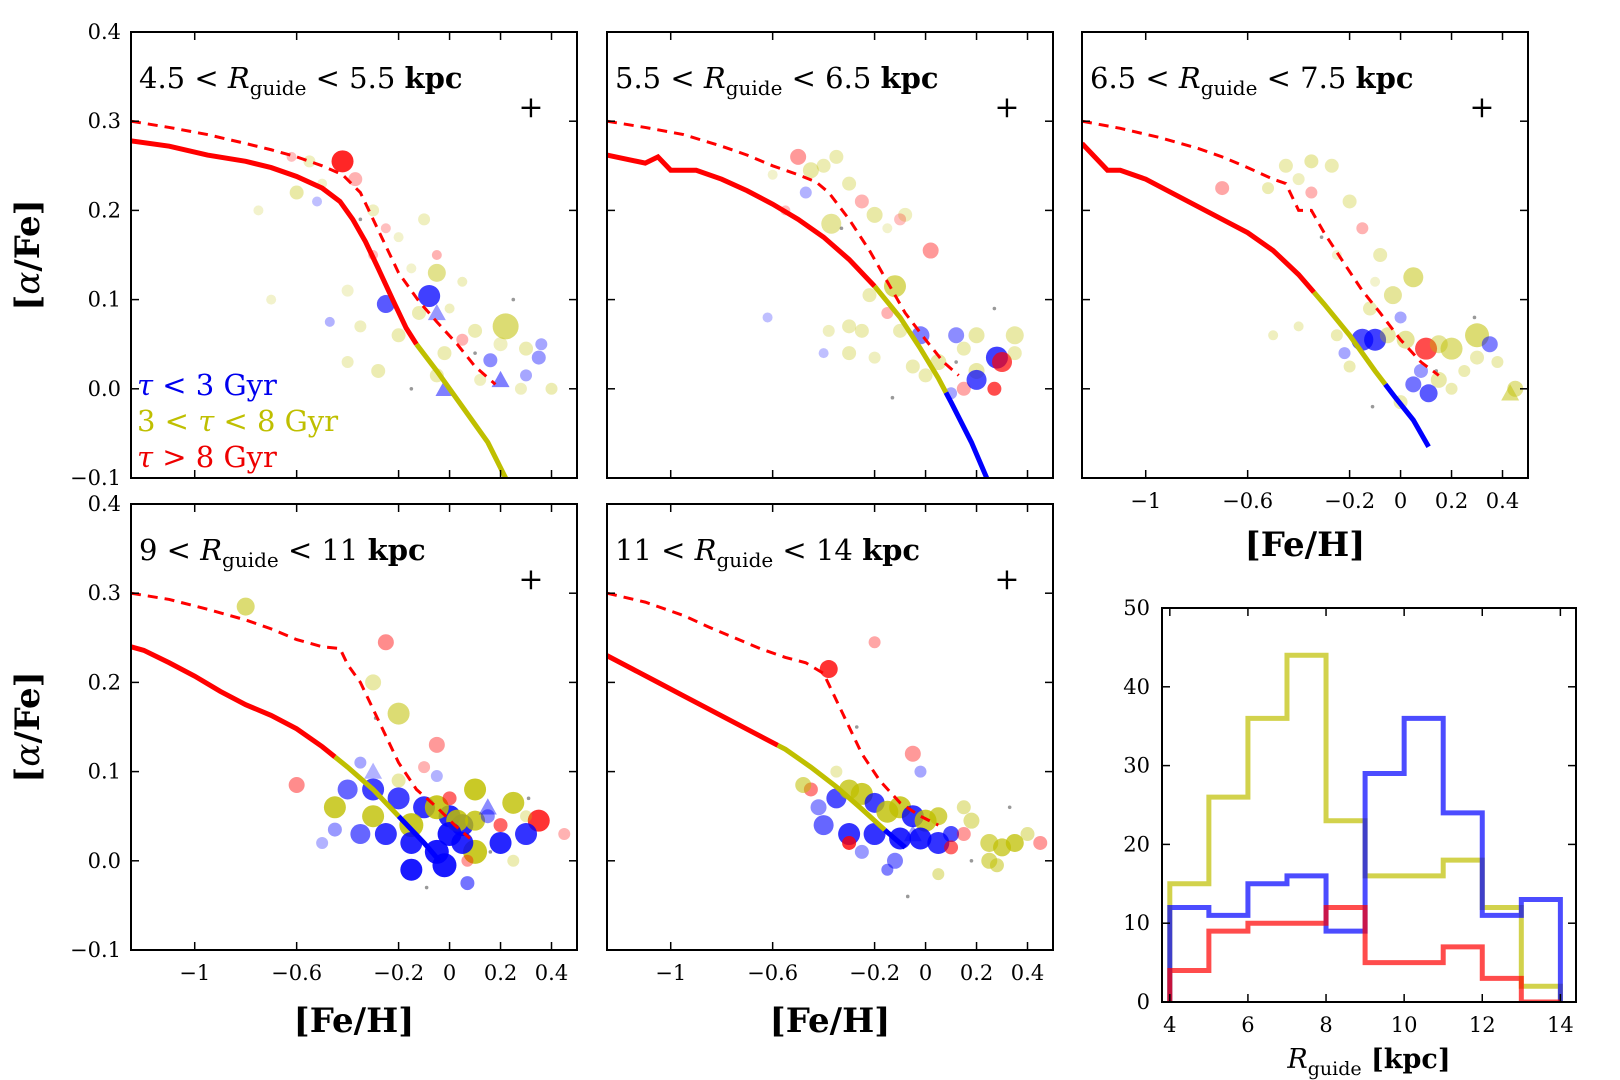 This screenshot has width=1620, height=1080. Describe the element at coordinates (104, 32) in the screenshot. I see `y-tick-label: 0.4` at that location.